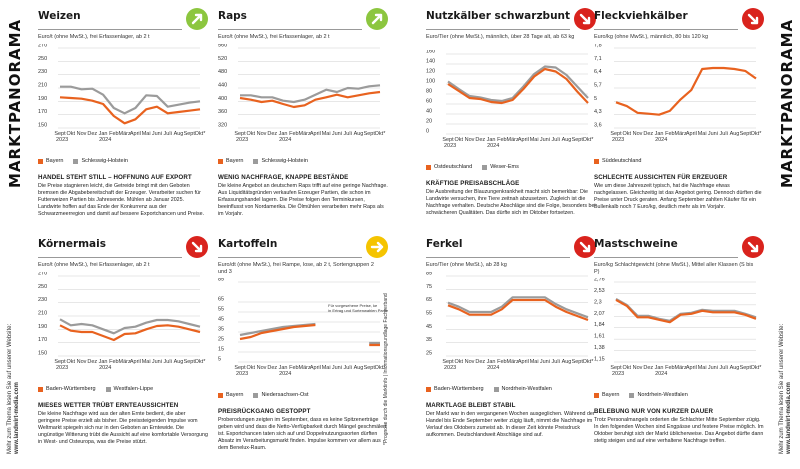  I want to click on y-tick-label: 4,3, so click(598, 112).